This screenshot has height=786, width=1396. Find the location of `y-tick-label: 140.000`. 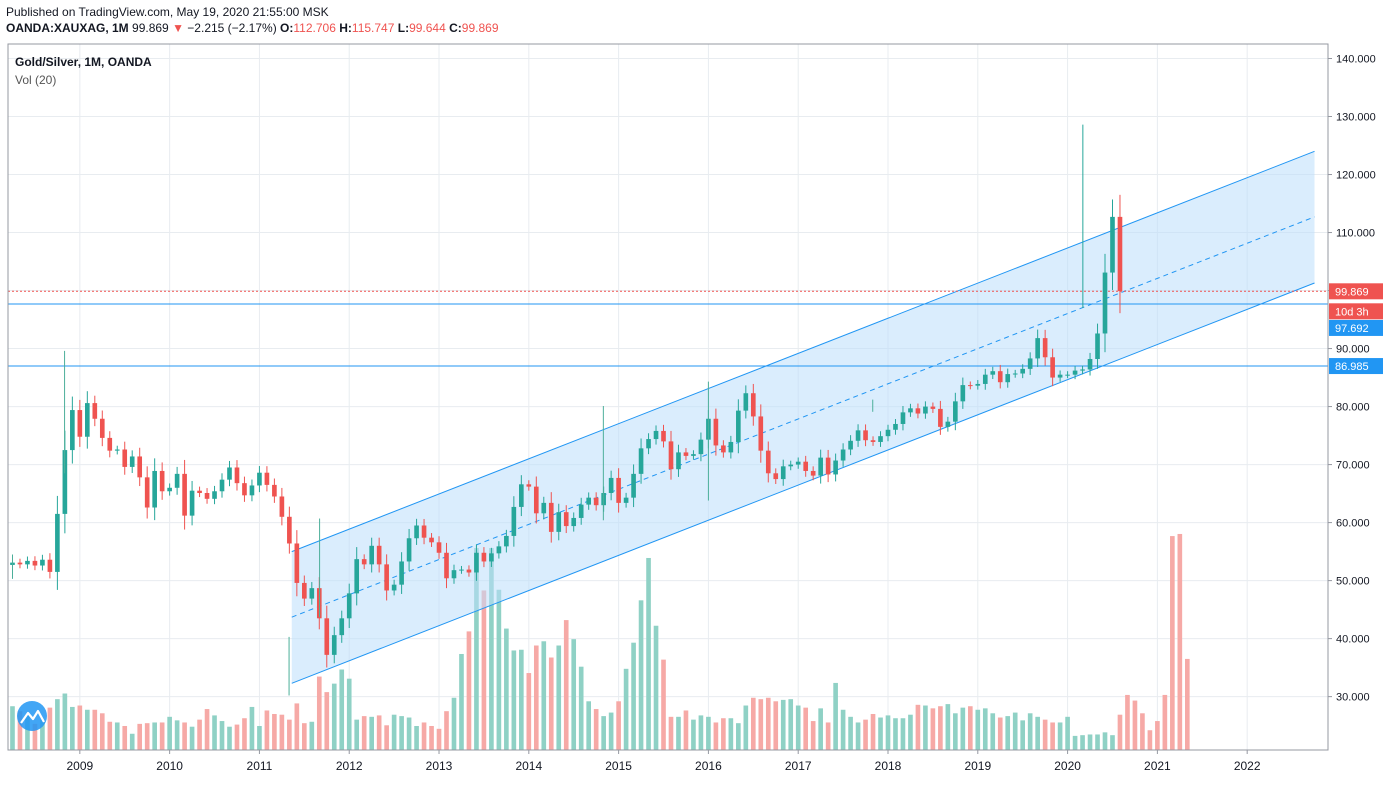

y-tick-label: 140.000 is located at coordinates (1356, 60).